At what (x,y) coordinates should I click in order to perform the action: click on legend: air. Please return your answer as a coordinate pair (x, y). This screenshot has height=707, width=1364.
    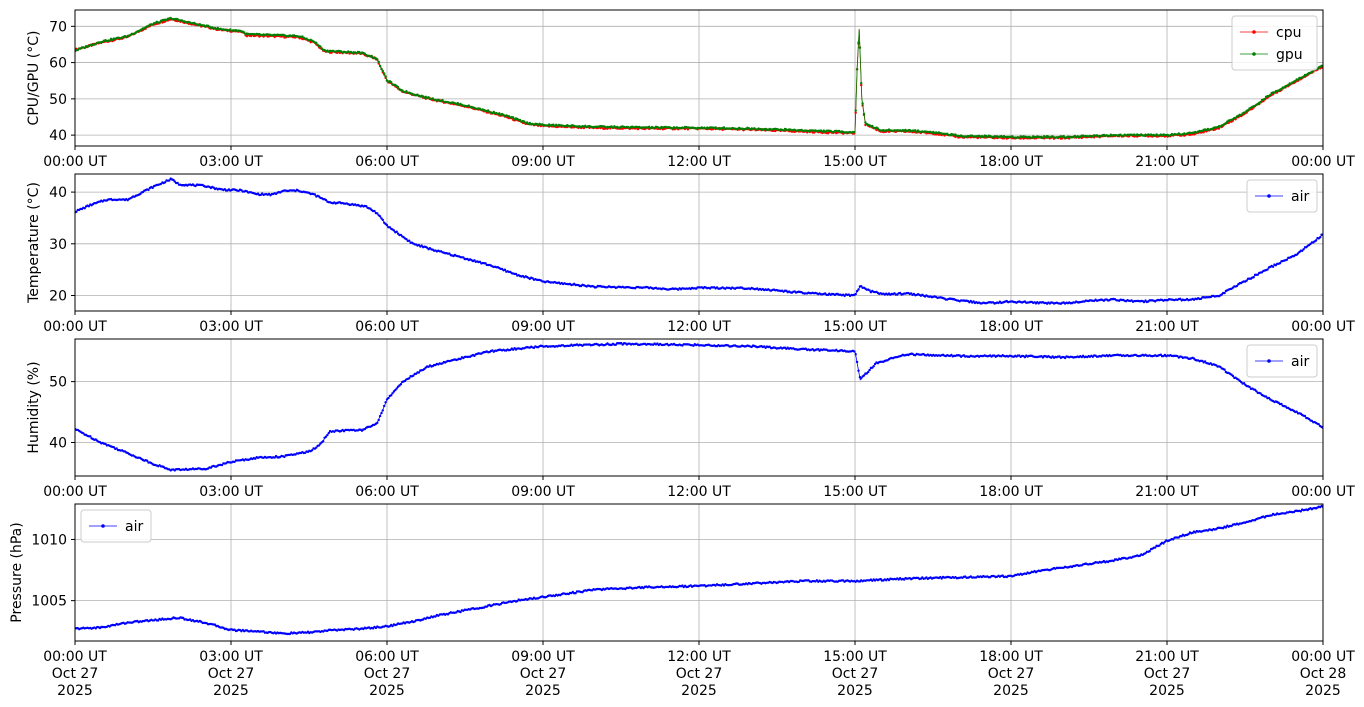
    Looking at the image, I should click on (1282, 196).